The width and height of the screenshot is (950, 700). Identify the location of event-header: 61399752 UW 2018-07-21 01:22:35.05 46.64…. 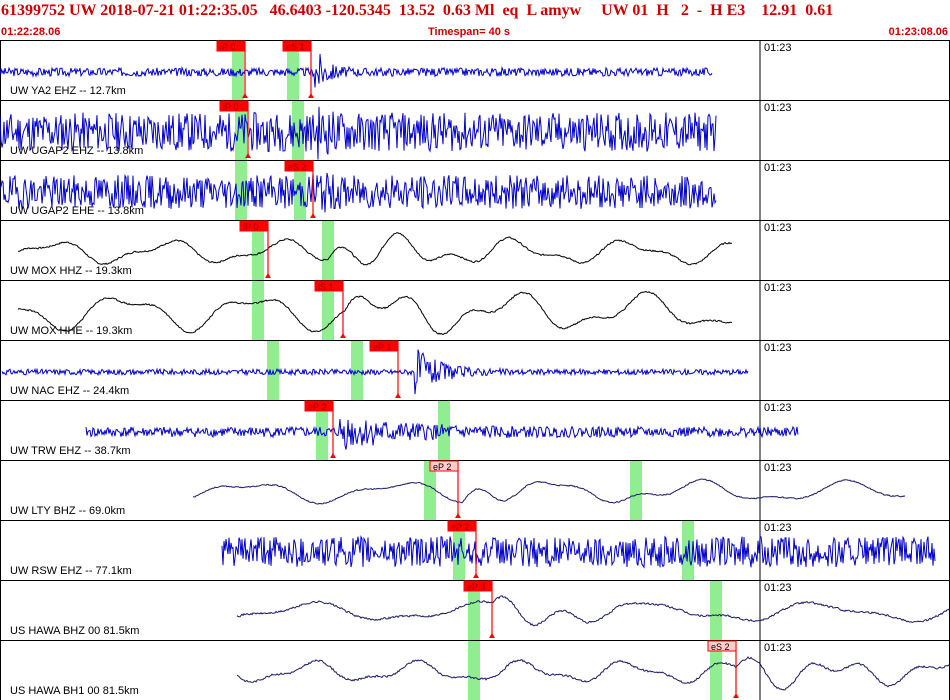
(475, 13).